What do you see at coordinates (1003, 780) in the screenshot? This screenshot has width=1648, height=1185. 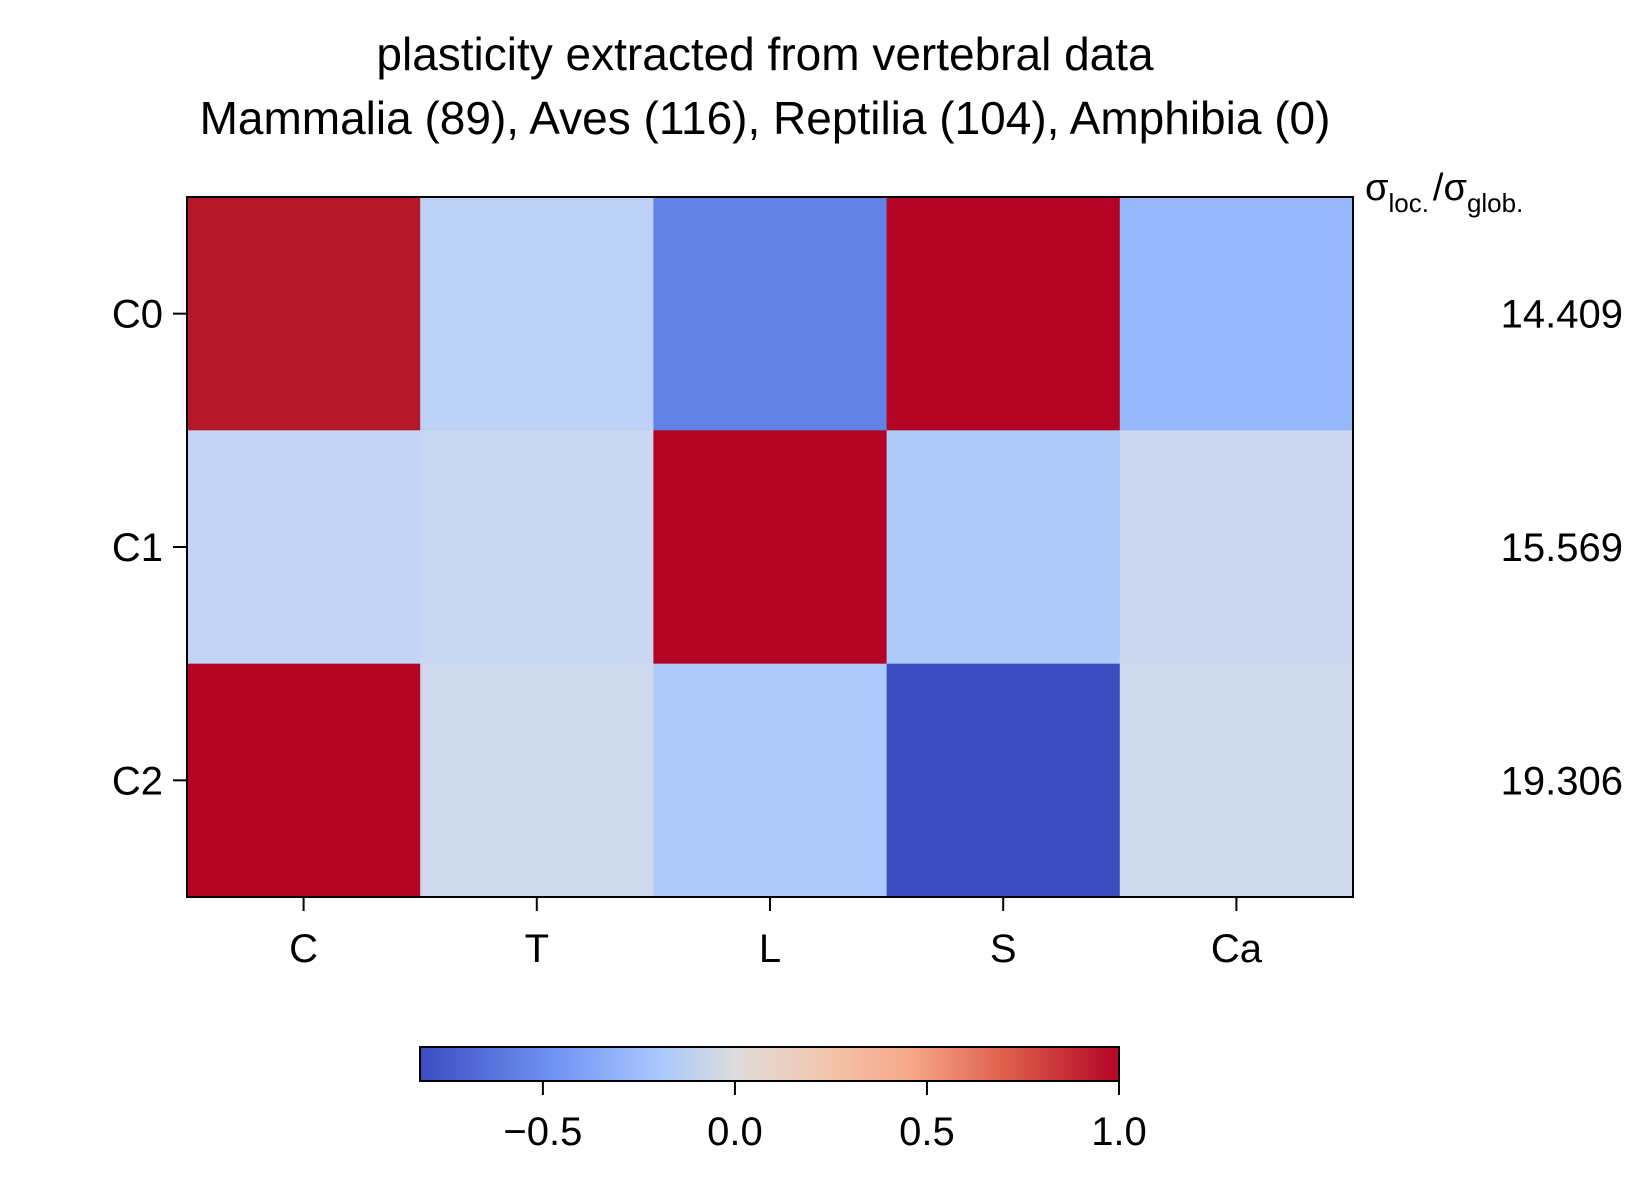 I see `heatmap-cell-C2-S` at bounding box center [1003, 780].